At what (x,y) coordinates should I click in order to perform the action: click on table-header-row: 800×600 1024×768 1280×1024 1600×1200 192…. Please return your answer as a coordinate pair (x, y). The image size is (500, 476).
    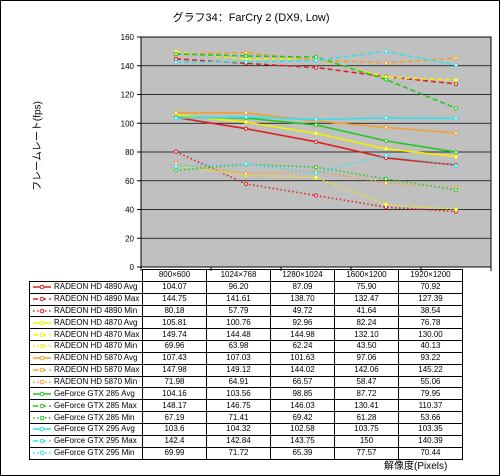
    Looking at the image, I should click on (246, 275).